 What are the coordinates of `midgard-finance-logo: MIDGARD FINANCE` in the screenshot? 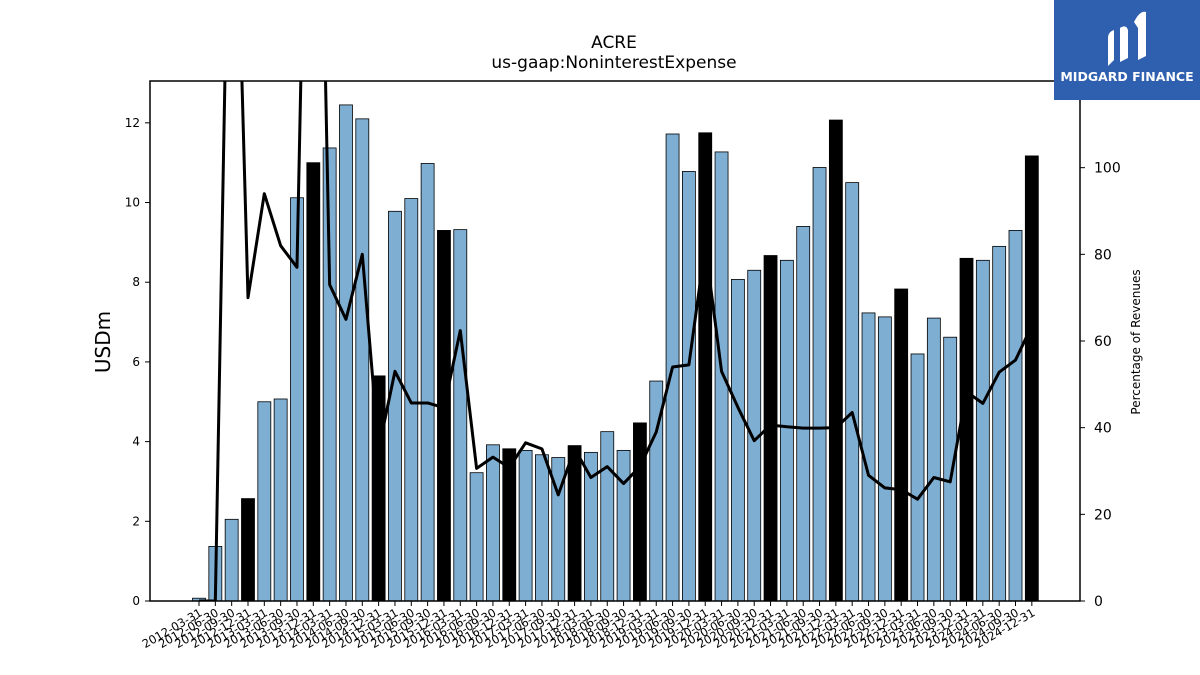 It's located at (1127, 50).